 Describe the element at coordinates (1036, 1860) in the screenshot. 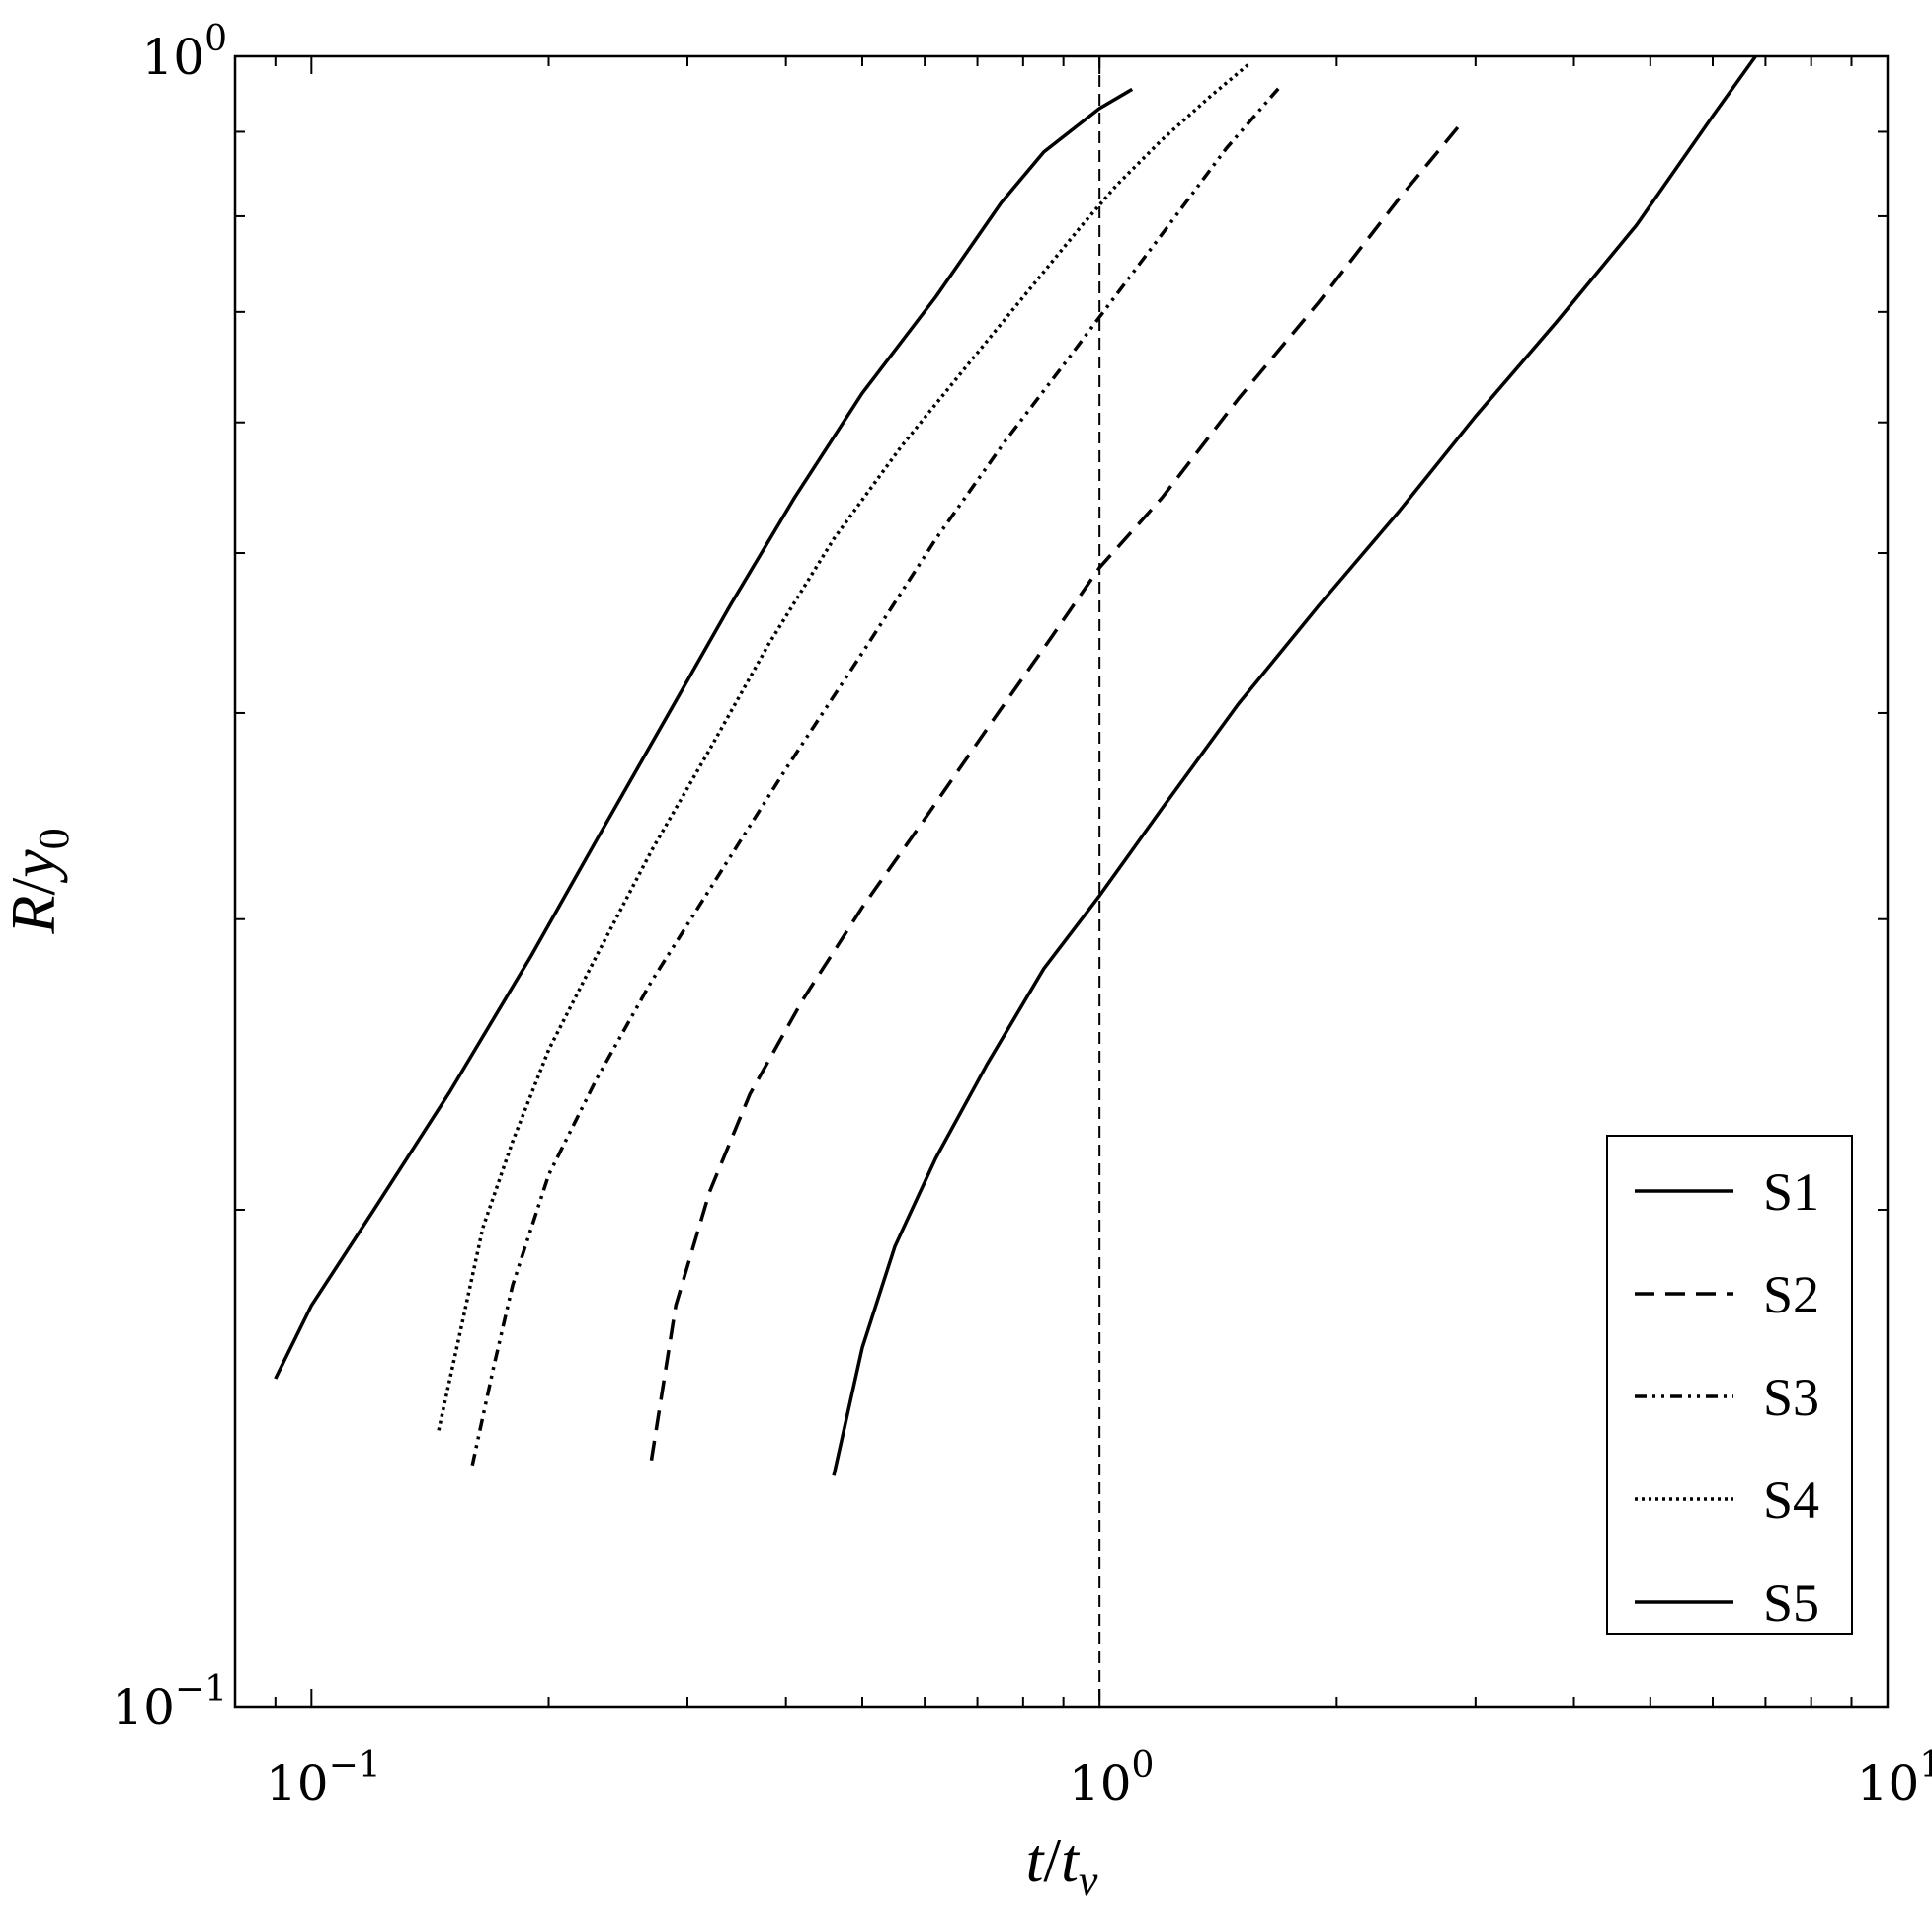

I see `x-axis-label-main: t` at that location.